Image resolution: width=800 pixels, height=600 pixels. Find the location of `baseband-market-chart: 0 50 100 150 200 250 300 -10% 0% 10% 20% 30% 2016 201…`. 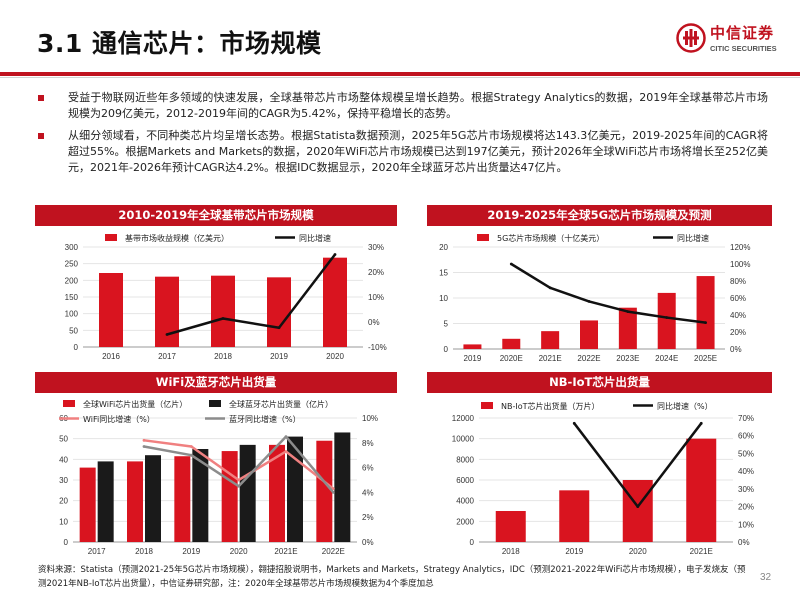

baseband-market-chart: 0 50 100 150 200 250 300 -10% 0% 10% 20% 30% 2016 201… is located at coordinates (226, 297).